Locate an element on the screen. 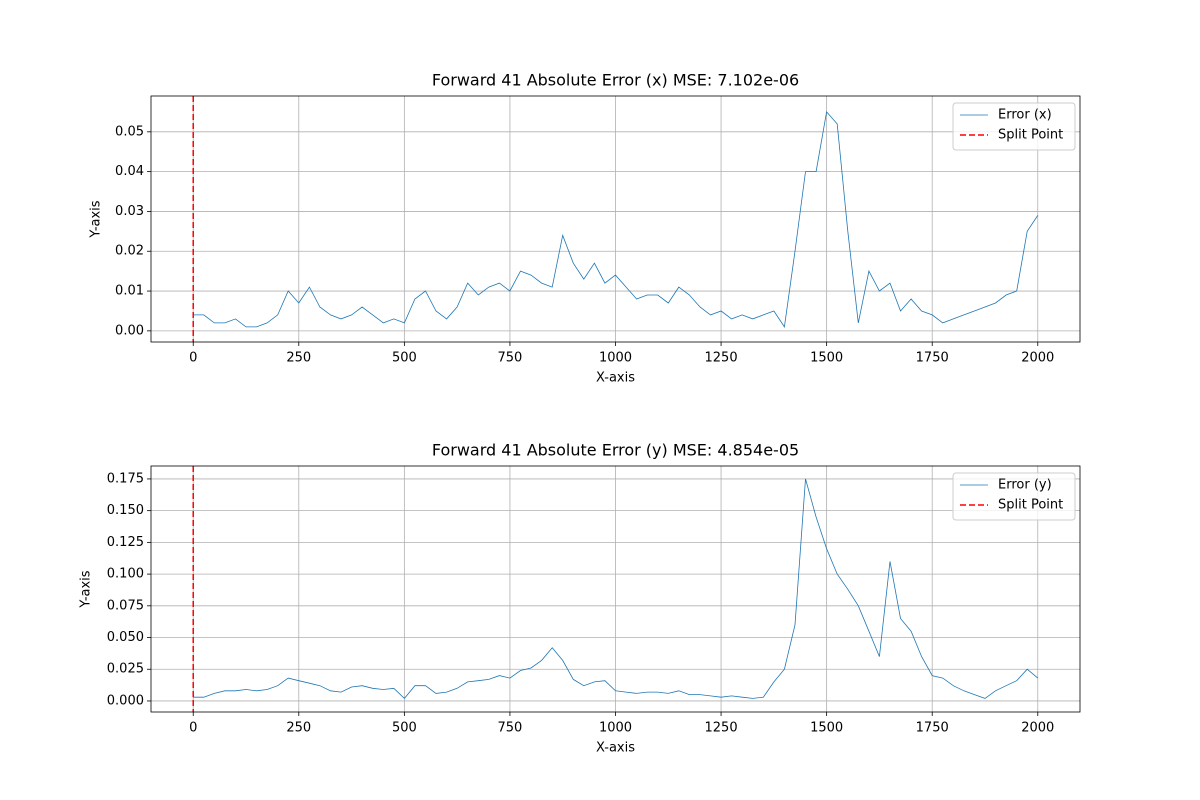 This screenshot has height=800, width=1200. y-tick-label: 0.100 is located at coordinates (125, 574).